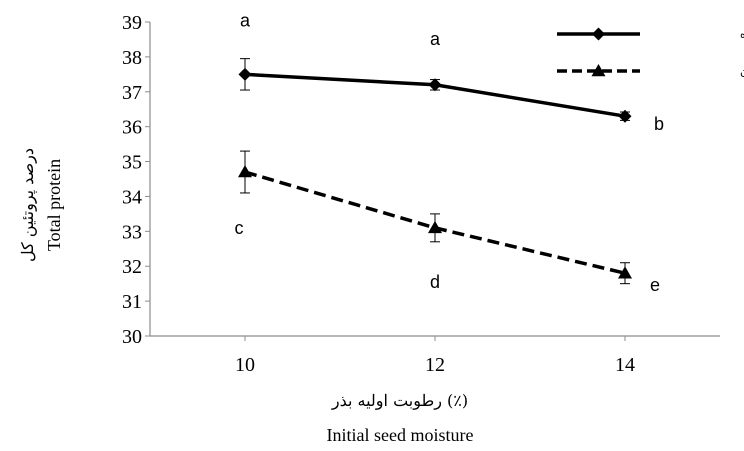 Image resolution: width=744 pixels, height=451 pixels. What do you see at coordinates (132, 337) in the screenshot?
I see `y-tick-label: 30` at bounding box center [132, 337].